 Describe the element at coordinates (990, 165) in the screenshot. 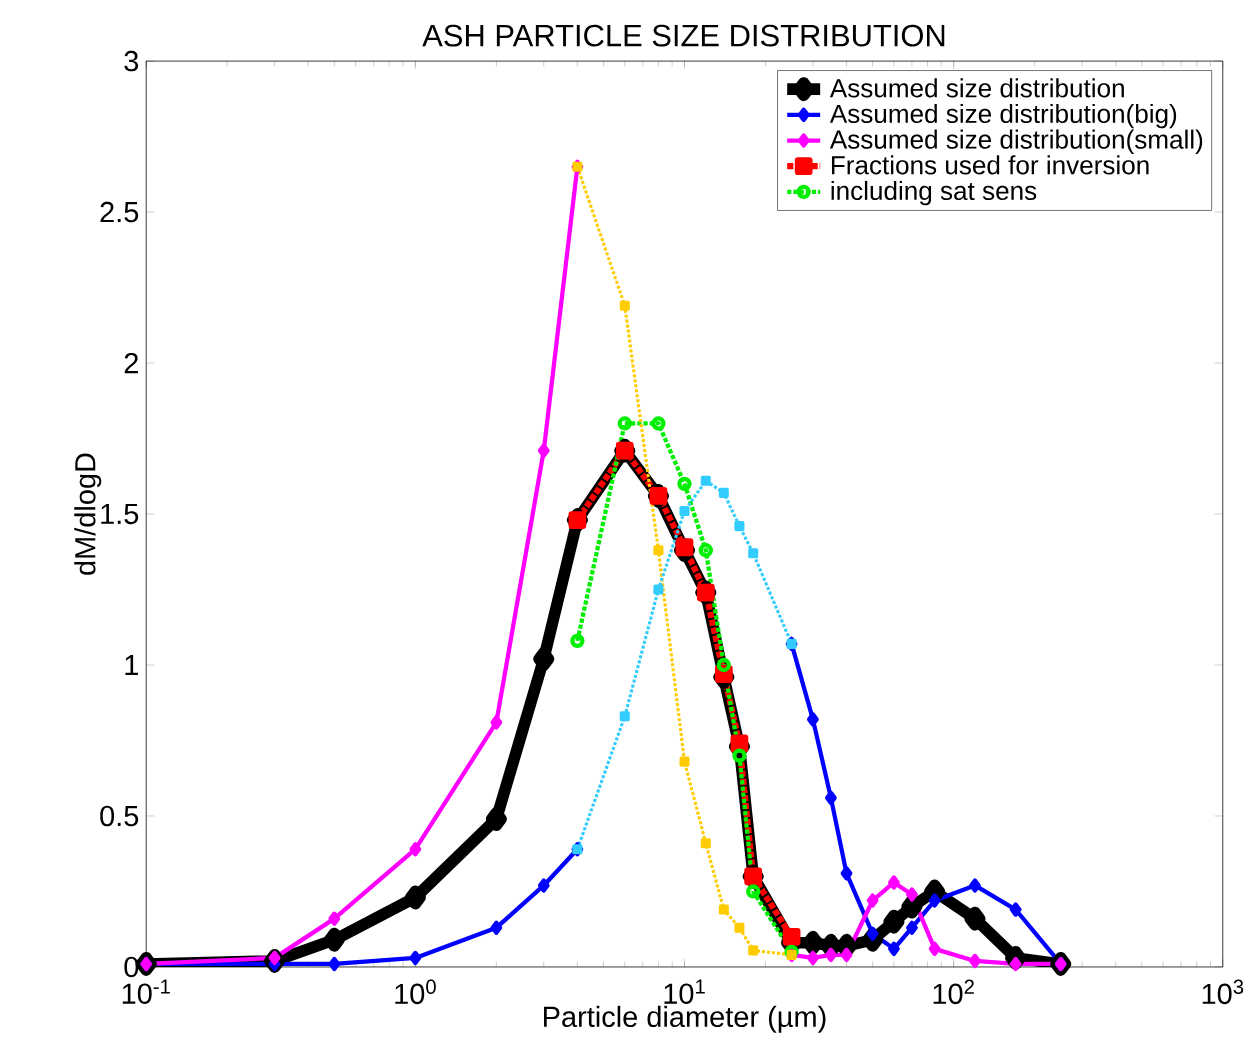

I see `legend-label: Fractions used for inversion` at that location.